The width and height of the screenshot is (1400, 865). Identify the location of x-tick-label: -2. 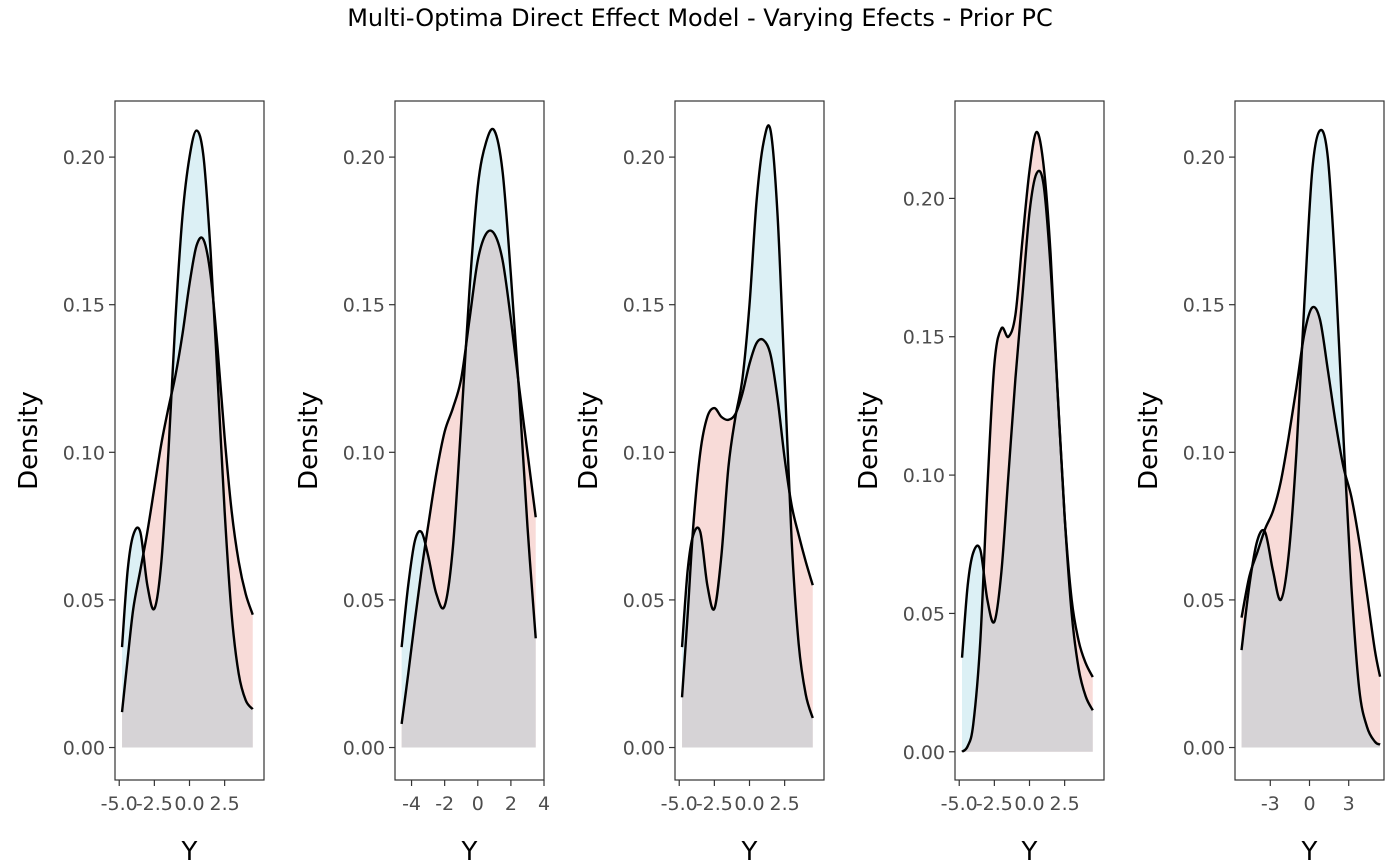
(444, 804).